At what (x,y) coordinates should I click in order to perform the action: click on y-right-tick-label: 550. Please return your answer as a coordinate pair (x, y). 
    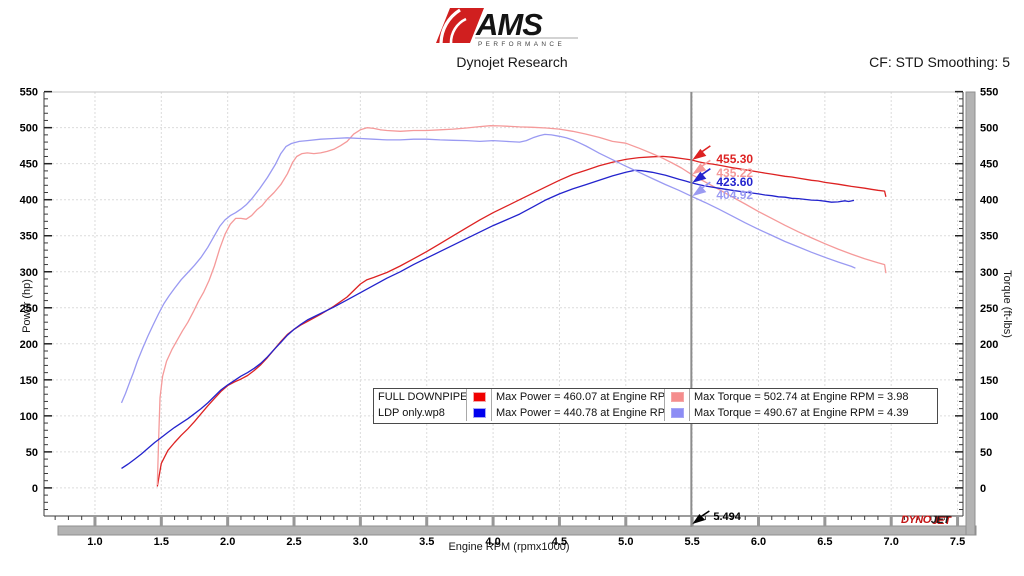
    Looking at the image, I should click on (989, 93).